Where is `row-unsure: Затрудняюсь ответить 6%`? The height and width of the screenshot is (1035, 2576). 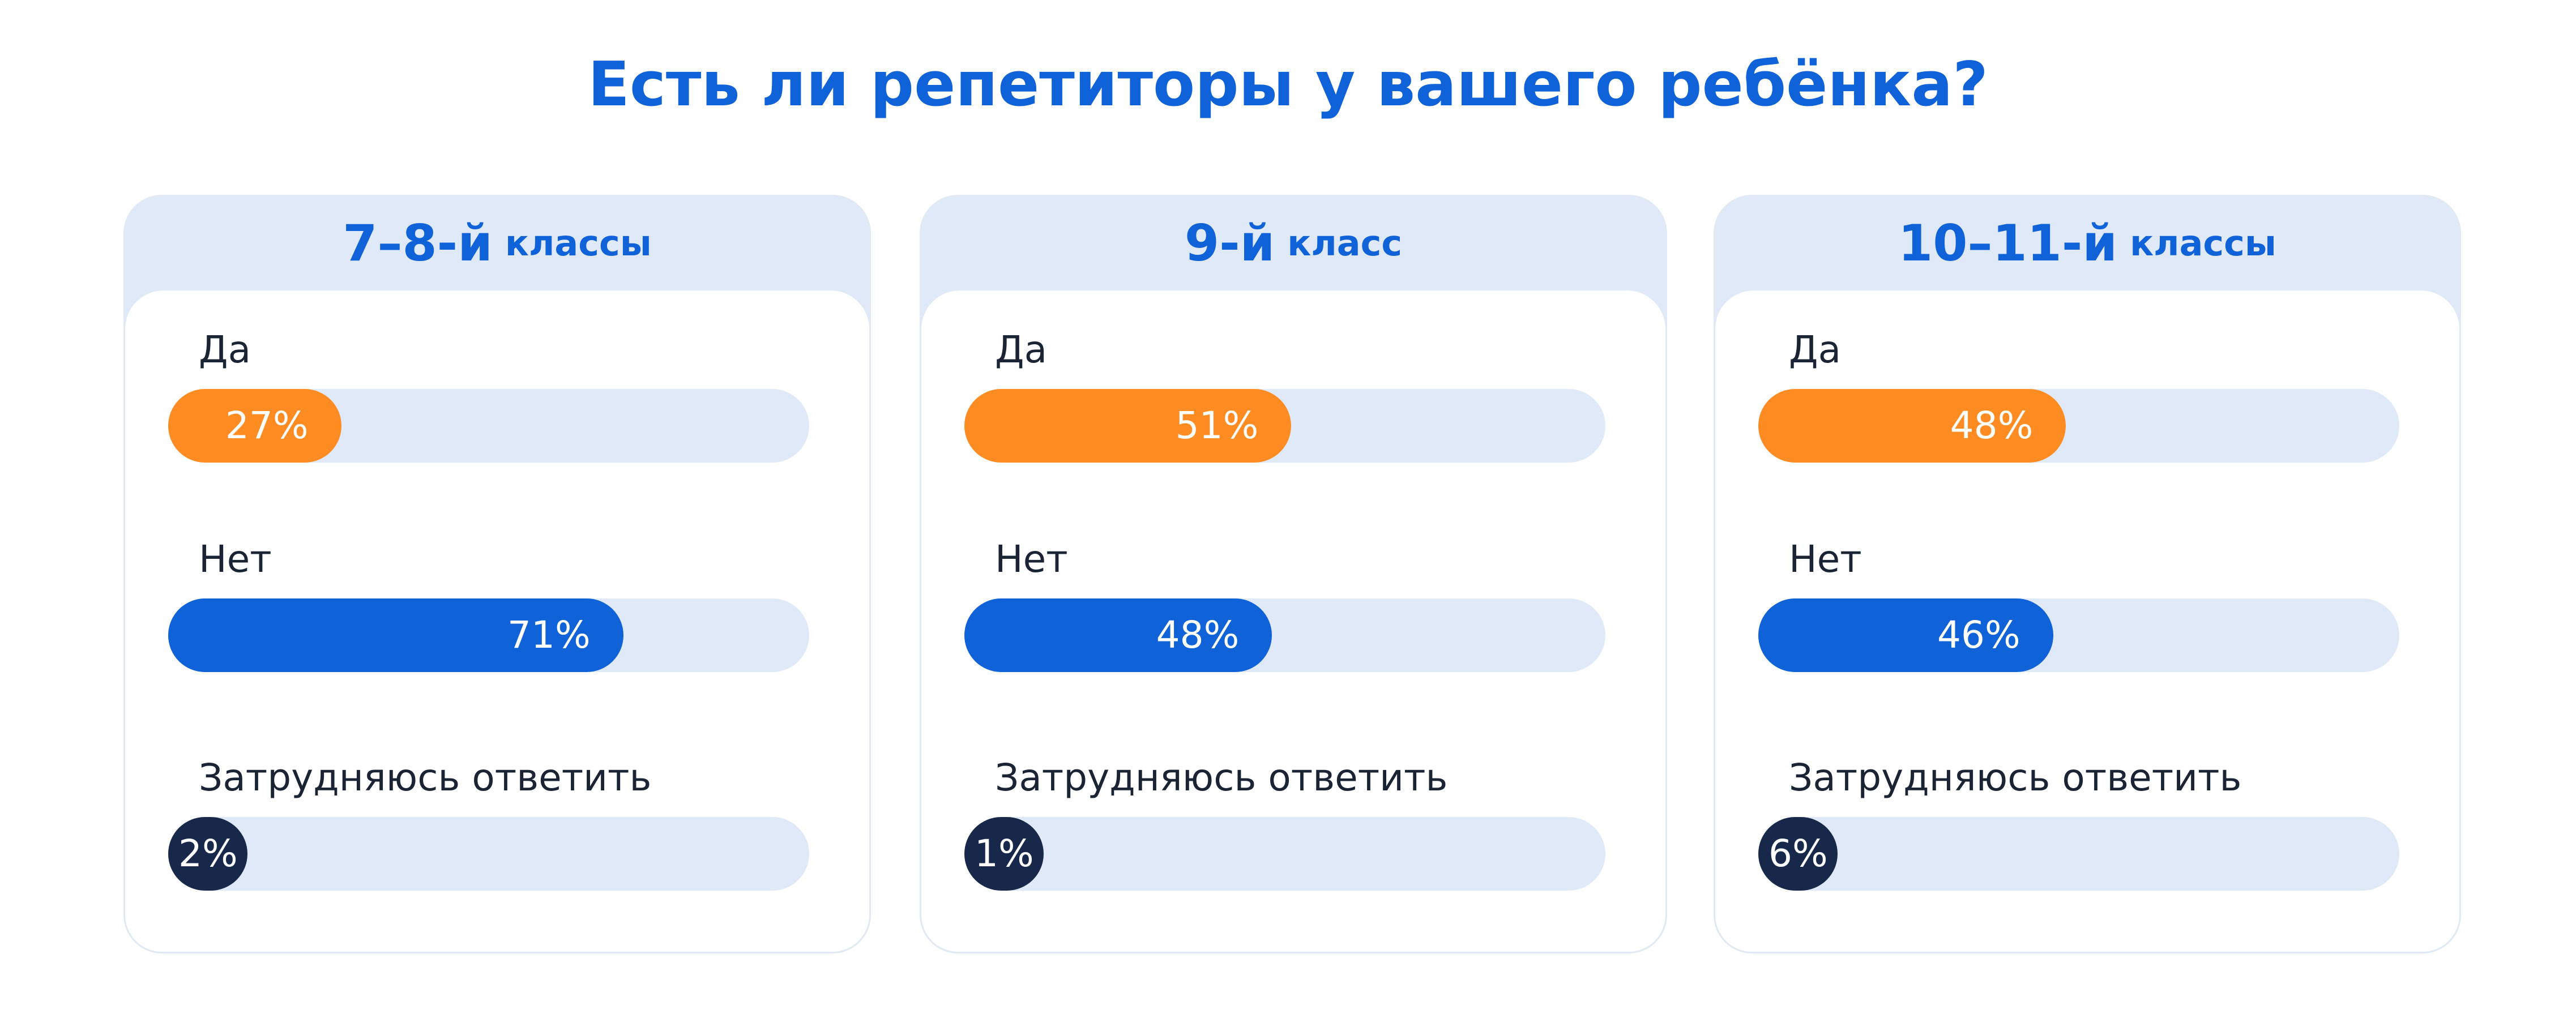
row-unsure: Затрудняюсь ответить 6% is located at coordinates (2087, 837).